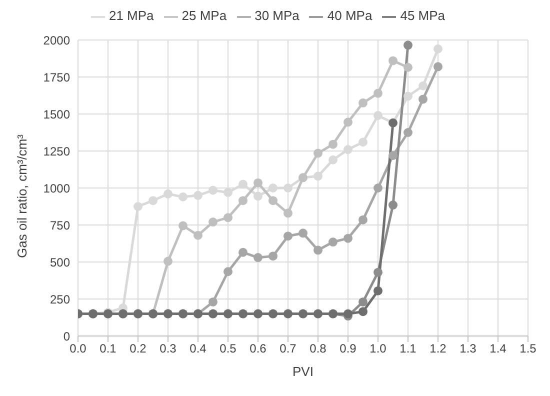  I want to click on y-tick-label: 250, so click(60, 299).